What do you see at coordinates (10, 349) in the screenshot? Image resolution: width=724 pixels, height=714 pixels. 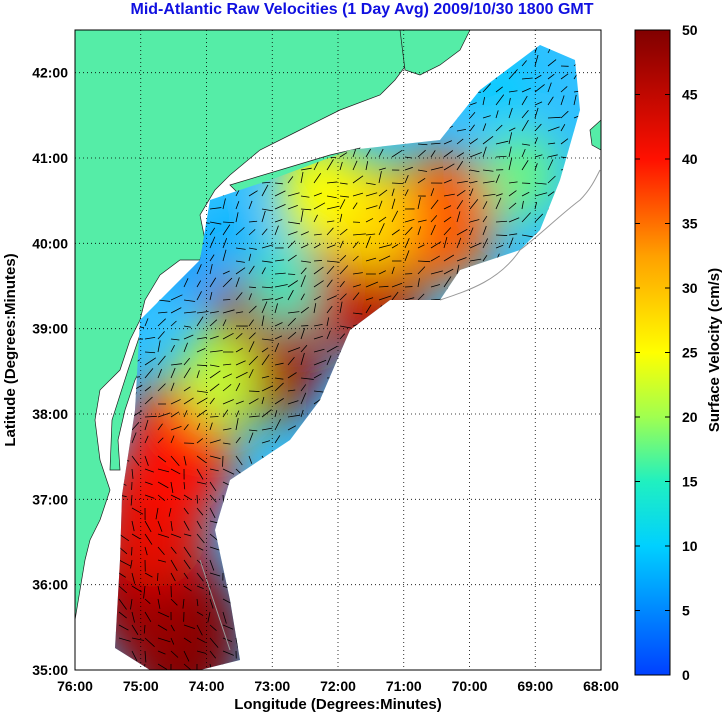 I see `y-axis-label: Latitude (Degrees:Minutes)` at bounding box center [10, 349].